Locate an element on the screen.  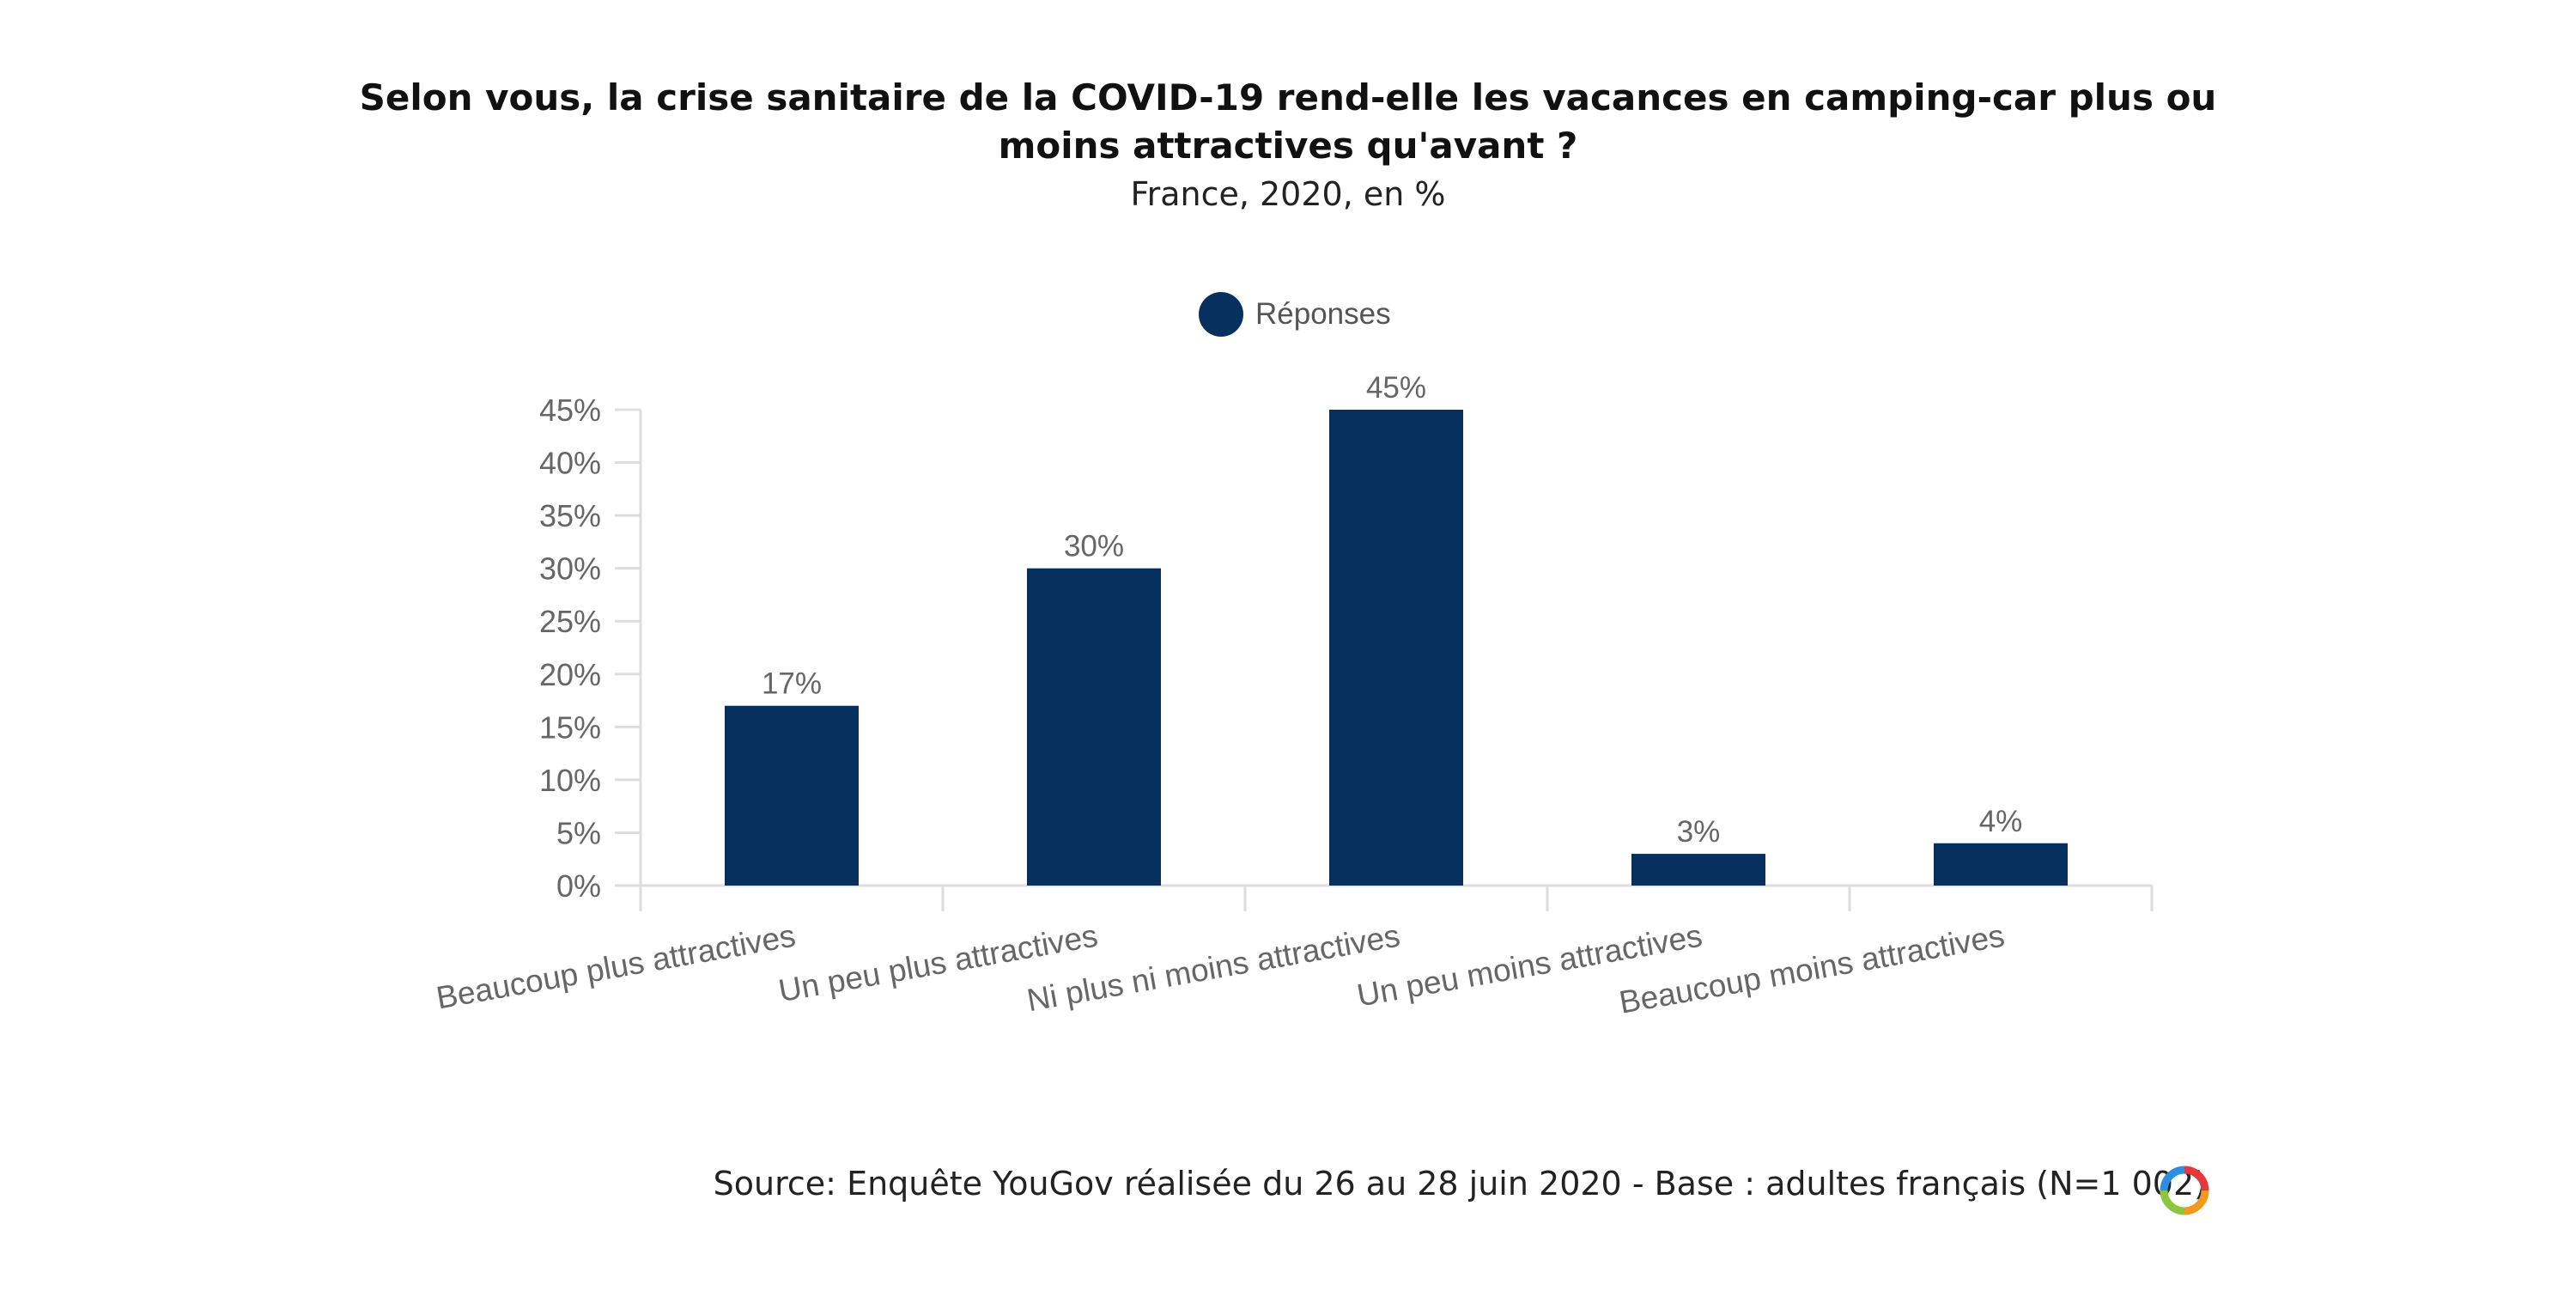
y-tick-label: 20% is located at coordinates (570, 674).